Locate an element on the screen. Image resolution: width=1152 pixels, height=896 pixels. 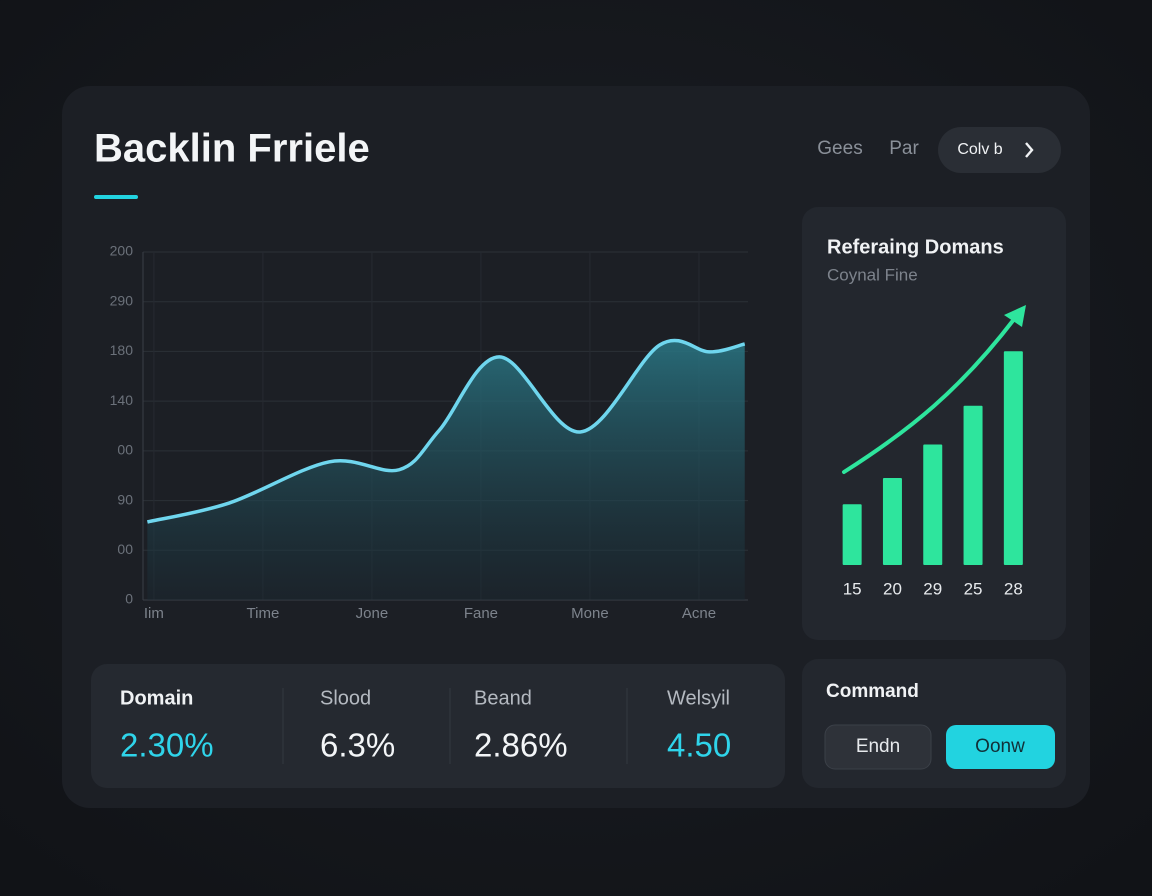
button-label: Oonw is located at coordinates (1000, 746).